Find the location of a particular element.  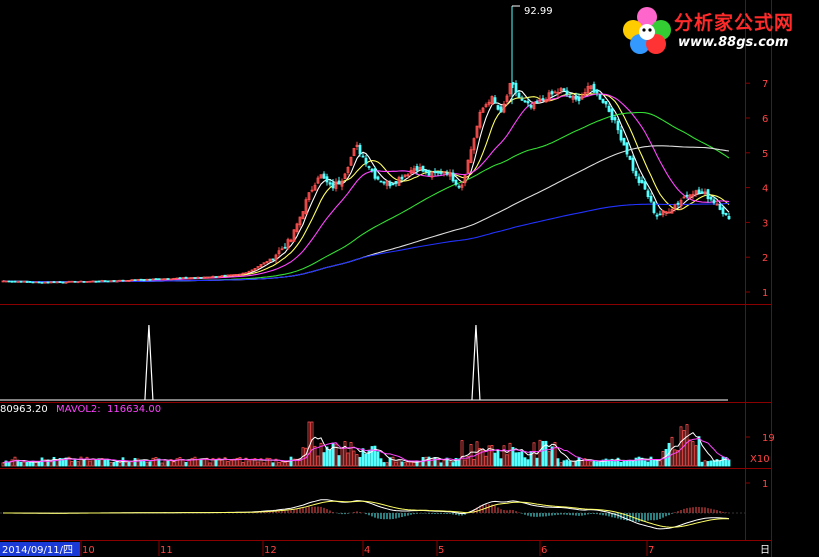

logo-title: 分析家公式网 is located at coordinates (734, 23).